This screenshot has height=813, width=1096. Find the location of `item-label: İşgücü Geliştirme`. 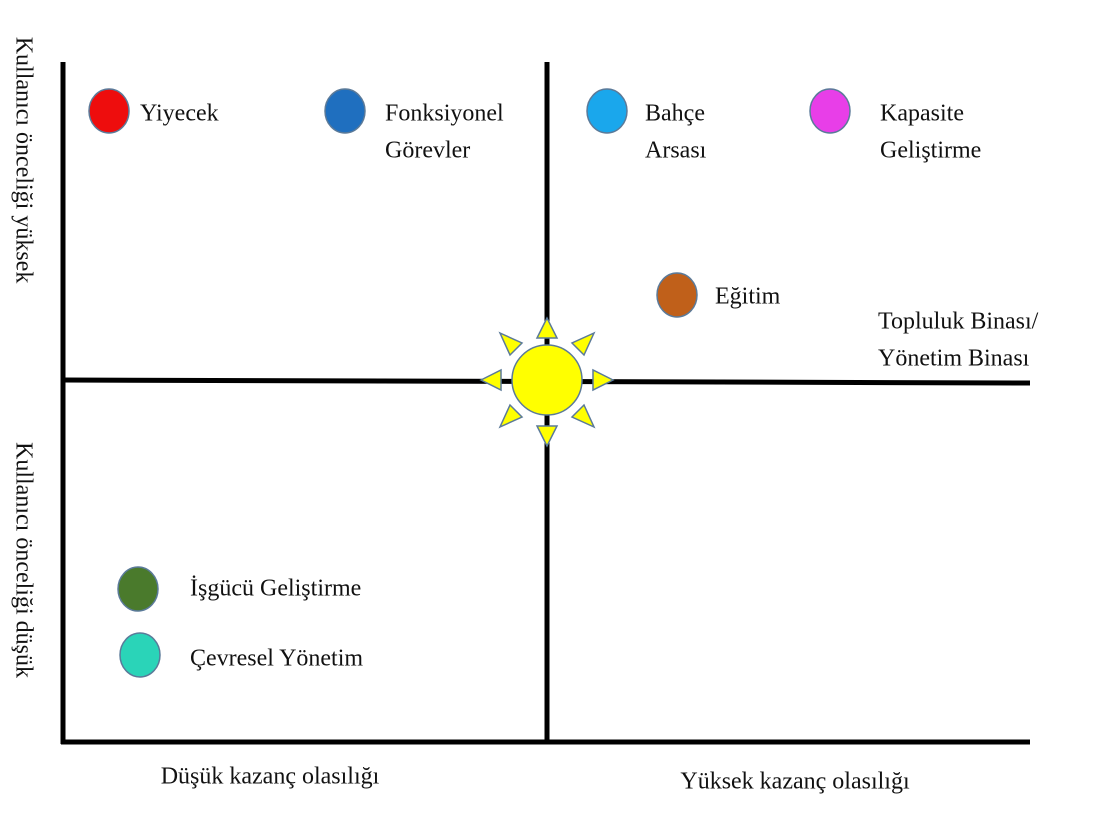

item-label: İşgücü Geliştirme is located at coordinates (275, 589).